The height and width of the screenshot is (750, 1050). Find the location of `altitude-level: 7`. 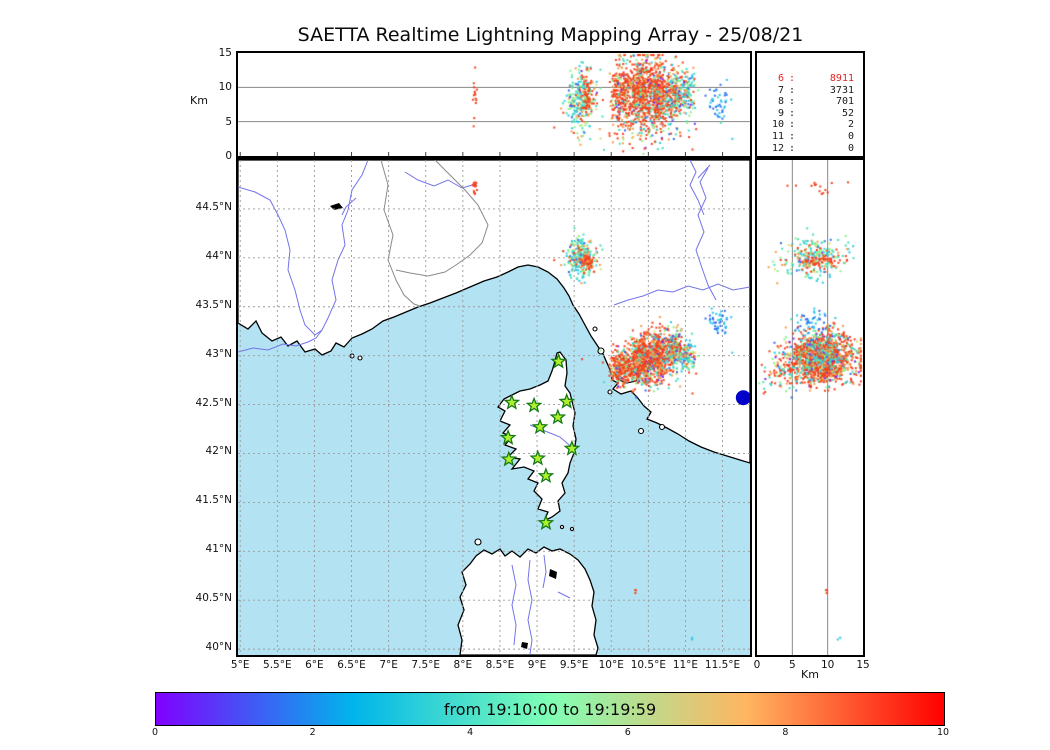

altitude-level: 7 is located at coordinates (780, 90).